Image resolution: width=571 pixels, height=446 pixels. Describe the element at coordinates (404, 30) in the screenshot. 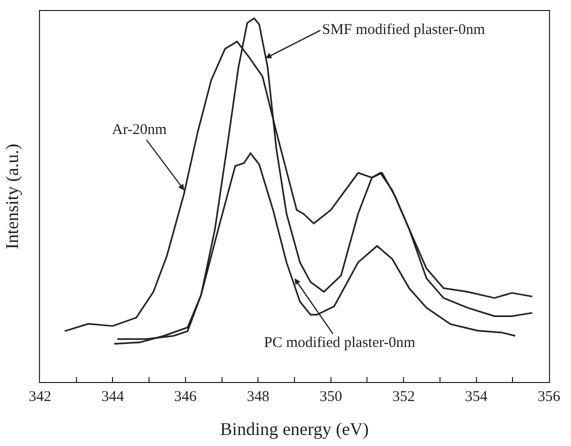

I see `annotation: SMF modified plaster-0nm` at that location.